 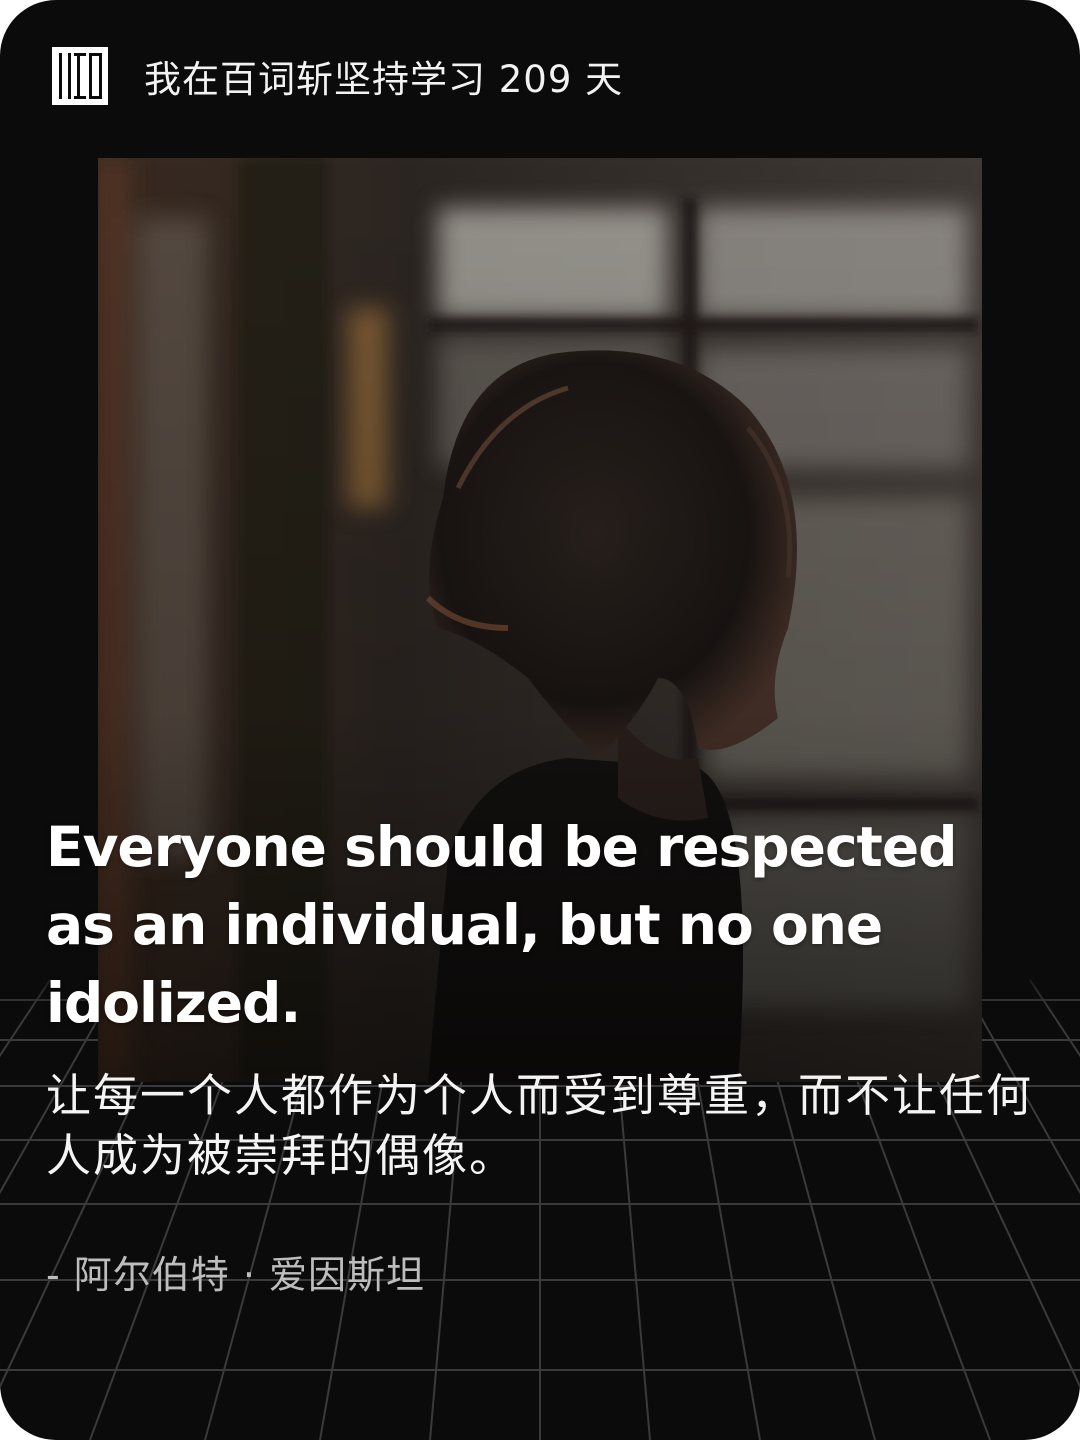 I want to click on header: 我在百词斩坚持学习 209 天, so click(x=337, y=76).